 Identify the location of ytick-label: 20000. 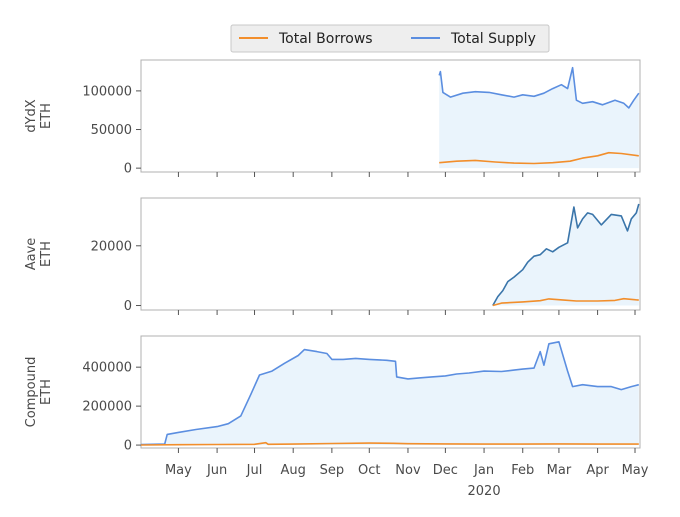
(111, 246).